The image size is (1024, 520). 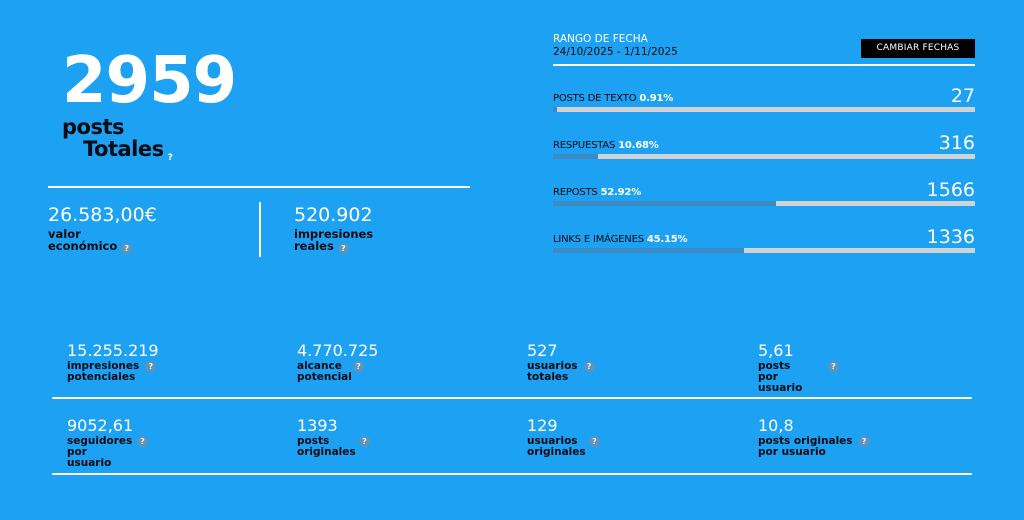 I want to click on stat-followers-per-user: 9052,61 seguidores por usuario?, so click(x=167, y=443).